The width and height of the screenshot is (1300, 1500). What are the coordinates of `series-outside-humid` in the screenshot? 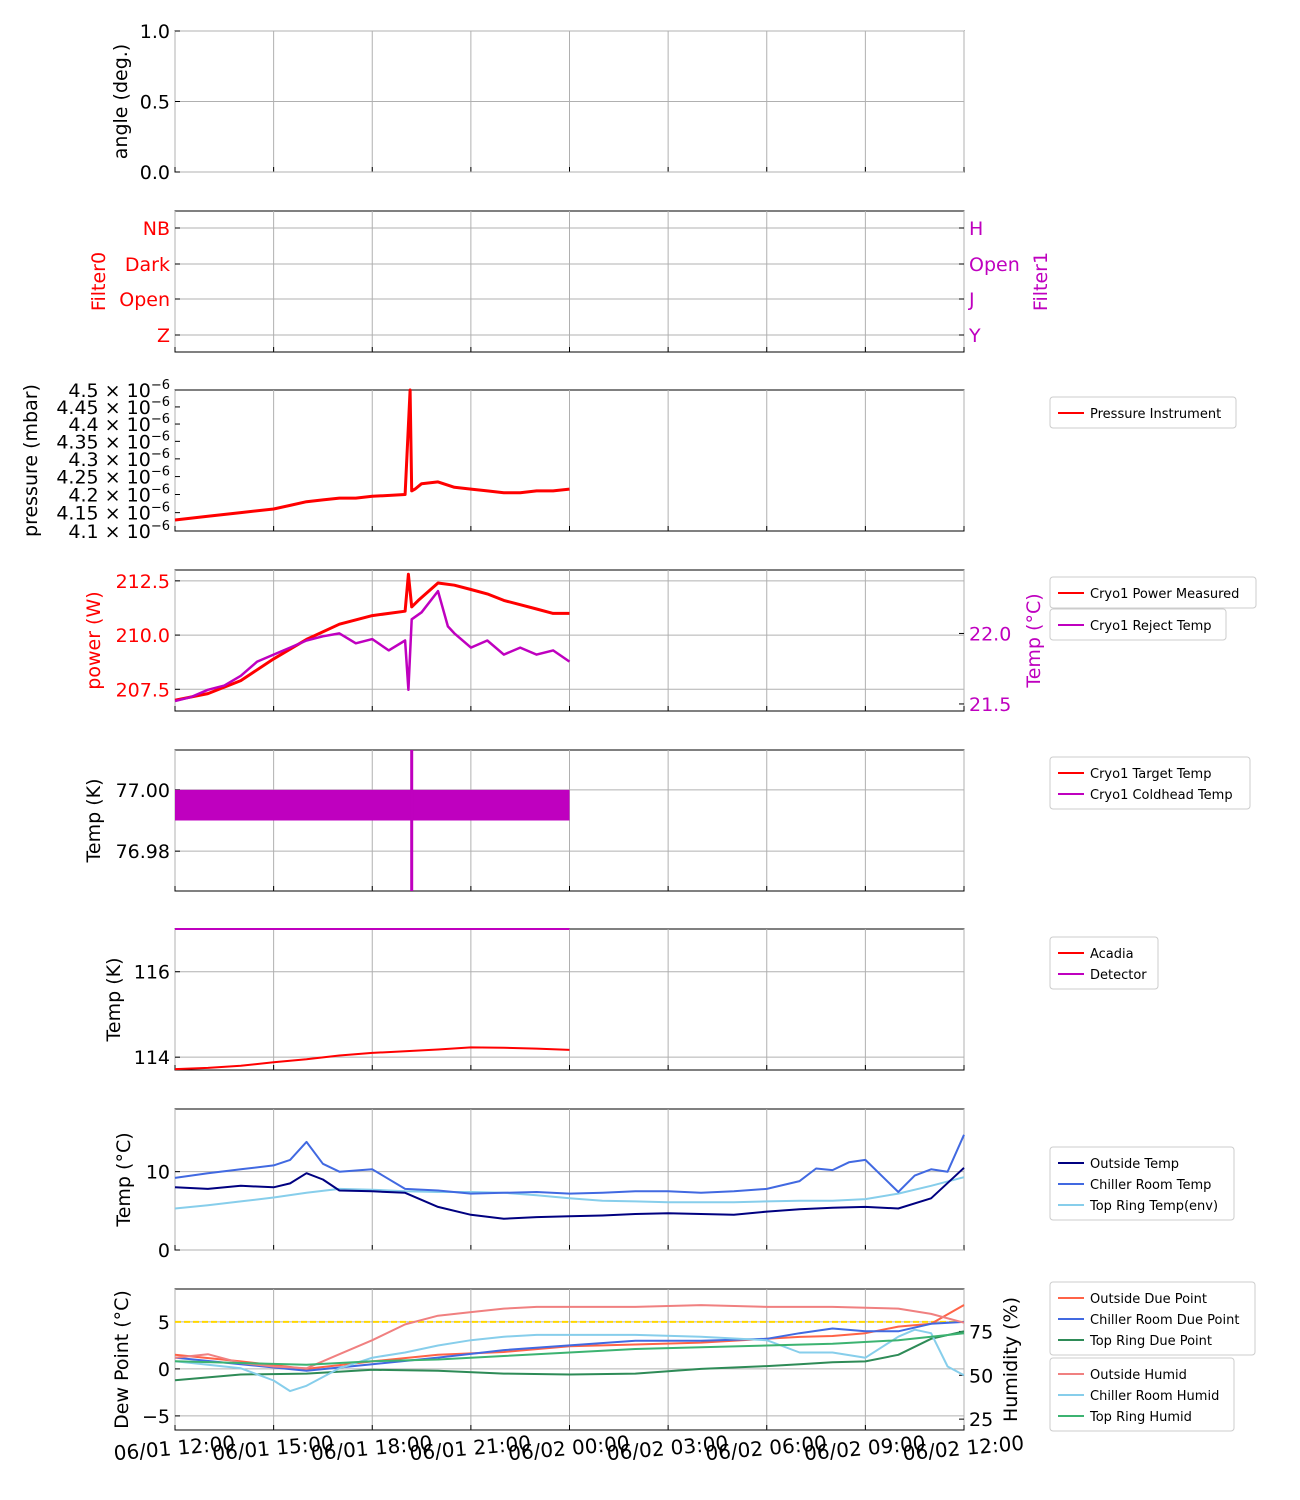 It's located at (569, 1337).